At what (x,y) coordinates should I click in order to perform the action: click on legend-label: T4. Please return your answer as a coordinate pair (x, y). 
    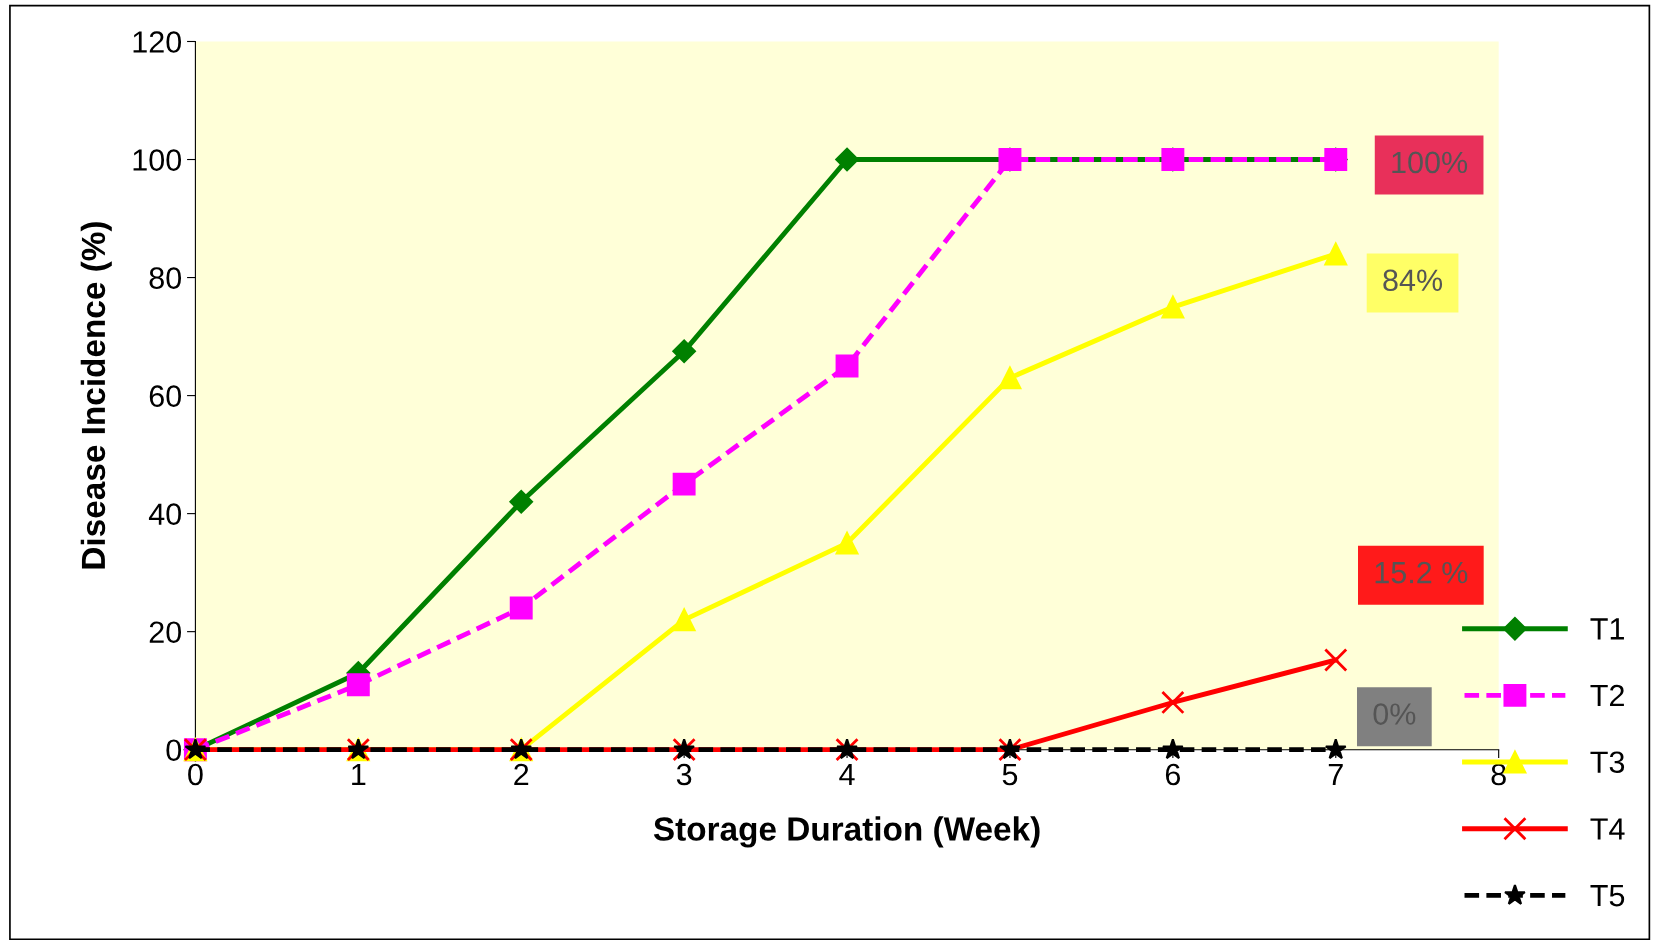
    Looking at the image, I should click on (1607, 829).